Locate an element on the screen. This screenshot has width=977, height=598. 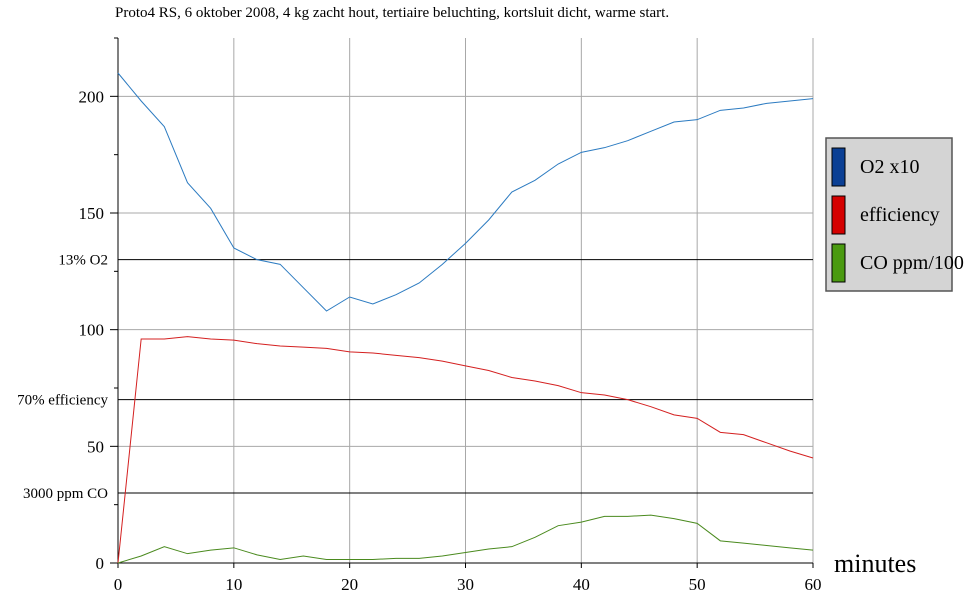
reference-line-label: 13% O2 is located at coordinates (83, 261).